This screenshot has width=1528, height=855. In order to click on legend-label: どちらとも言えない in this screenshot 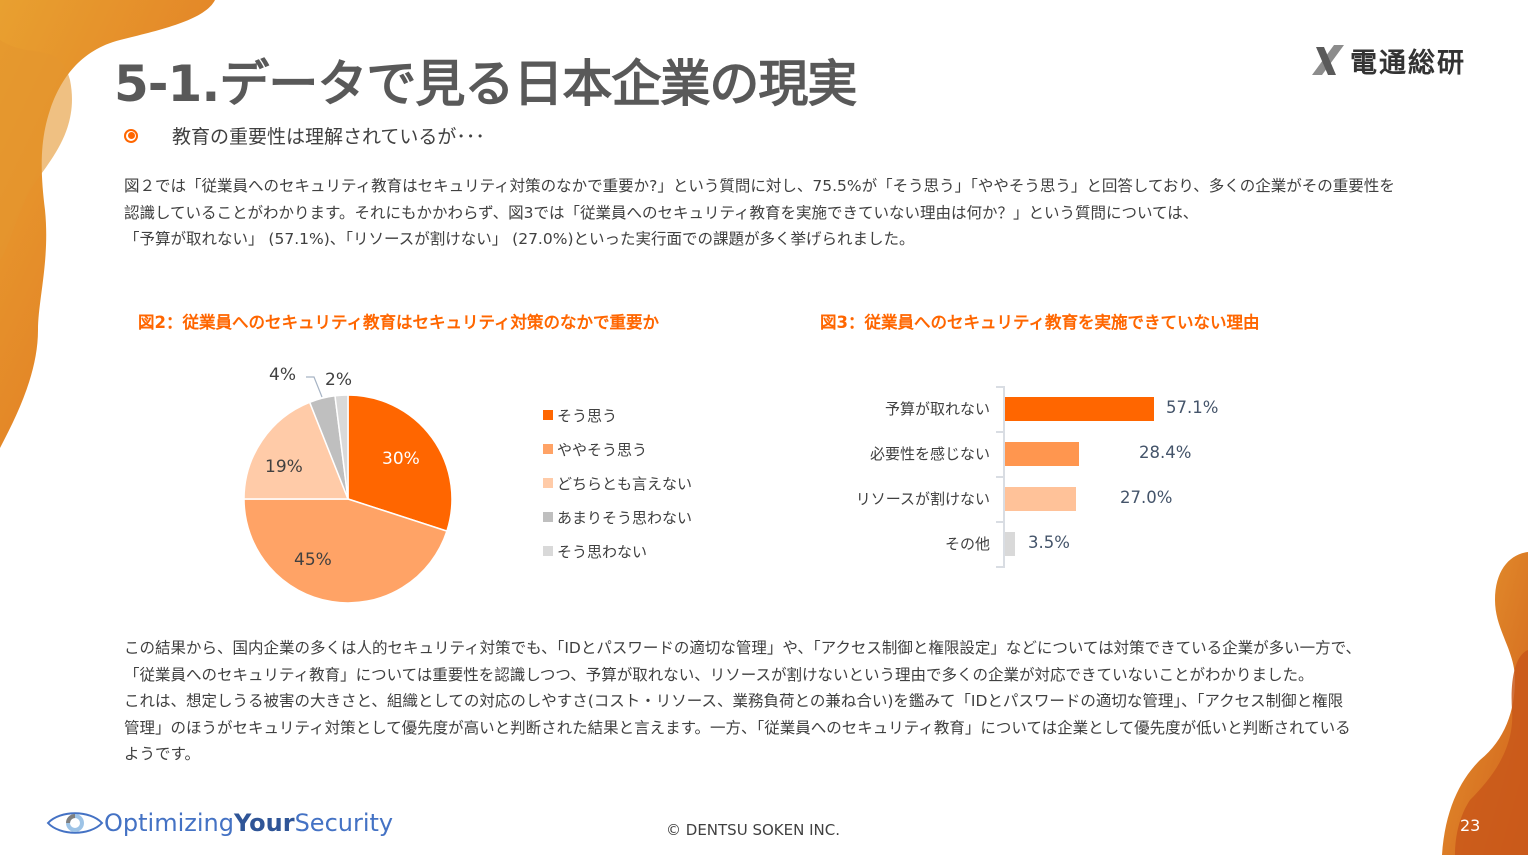, I will do `click(625, 483)`.